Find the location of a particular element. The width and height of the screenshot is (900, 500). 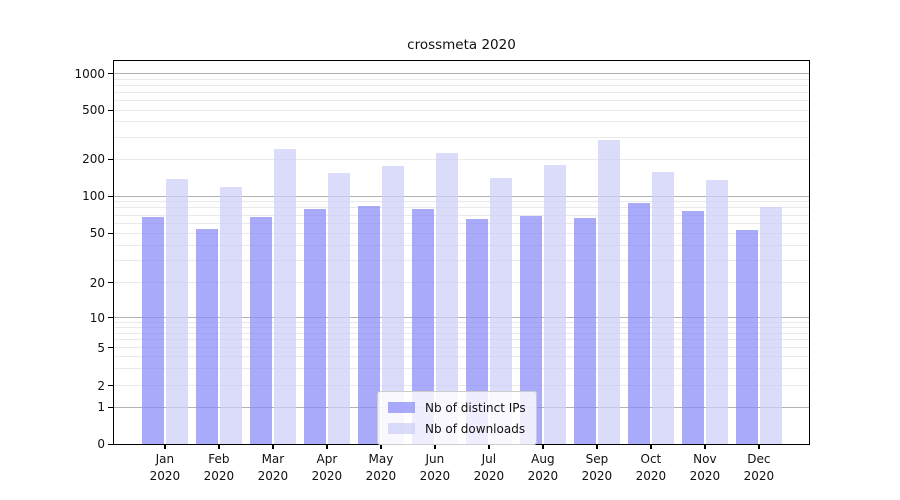

legend-item-distinct-ips: Nb of distinct IPs is located at coordinates (457, 407).